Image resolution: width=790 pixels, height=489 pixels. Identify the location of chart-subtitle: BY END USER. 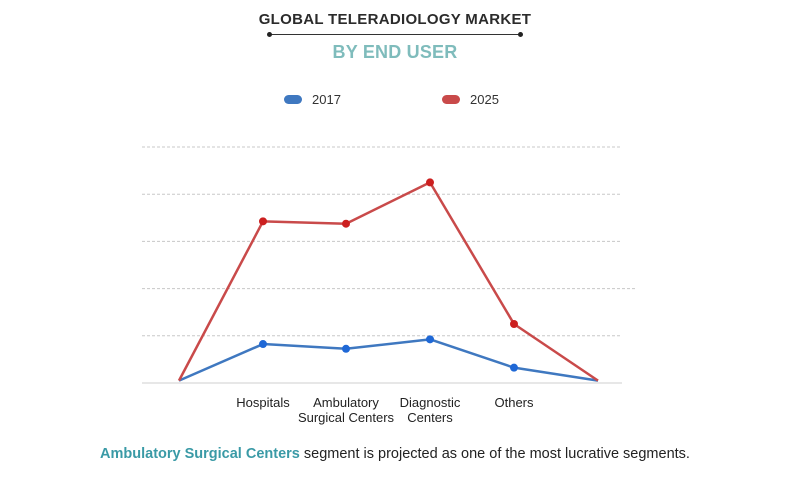
(395, 52).